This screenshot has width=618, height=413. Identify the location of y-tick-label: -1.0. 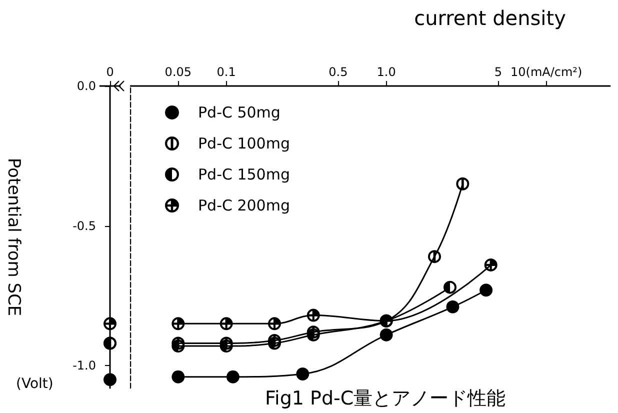
(84, 365).